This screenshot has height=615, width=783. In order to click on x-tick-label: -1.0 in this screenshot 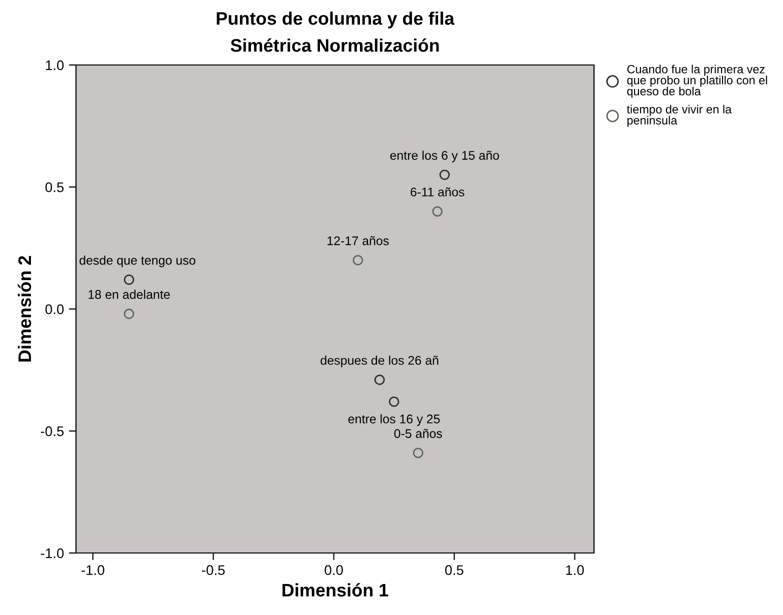, I will do `click(93, 570)`.